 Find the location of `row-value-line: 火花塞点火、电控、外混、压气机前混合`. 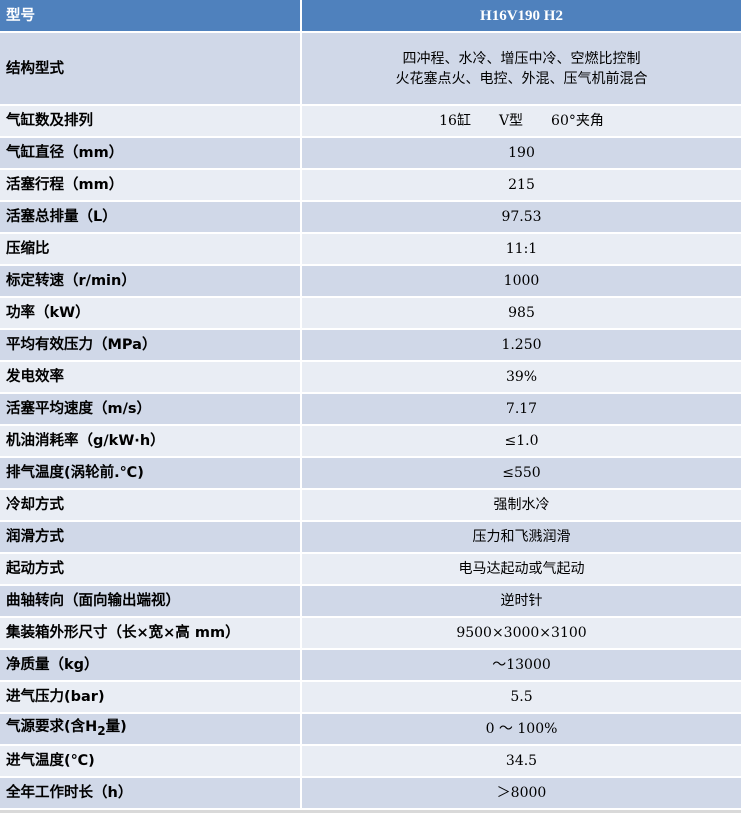

row-value-line: 火花塞点火、电控、外混、压气机前混合 is located at coordinates (521, 78).